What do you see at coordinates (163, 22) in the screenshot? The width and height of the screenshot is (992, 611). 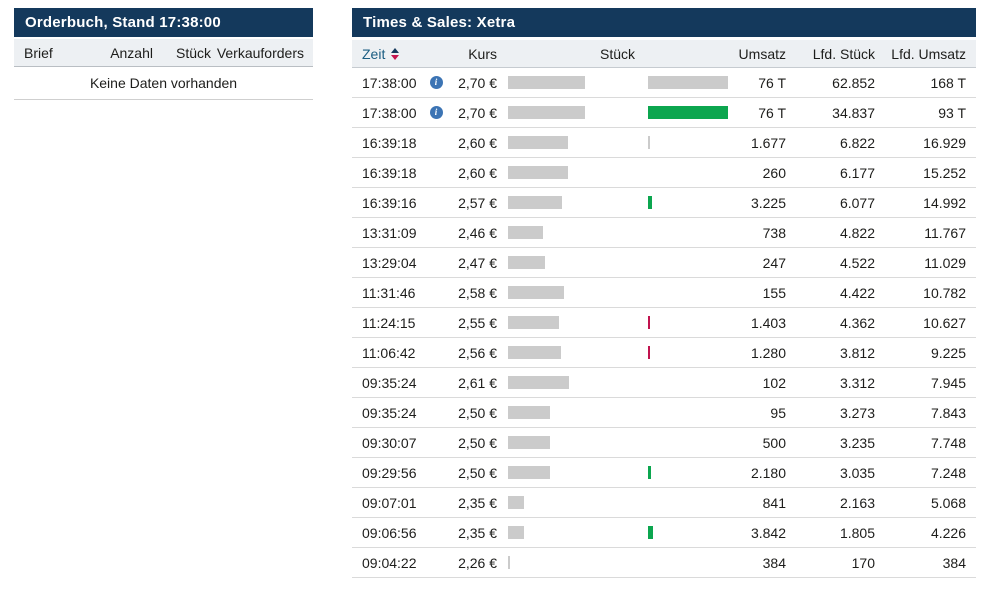 I see `orderbook-title: Orderbuch, Stand 17:38:00` at bounding box center [163, 22].